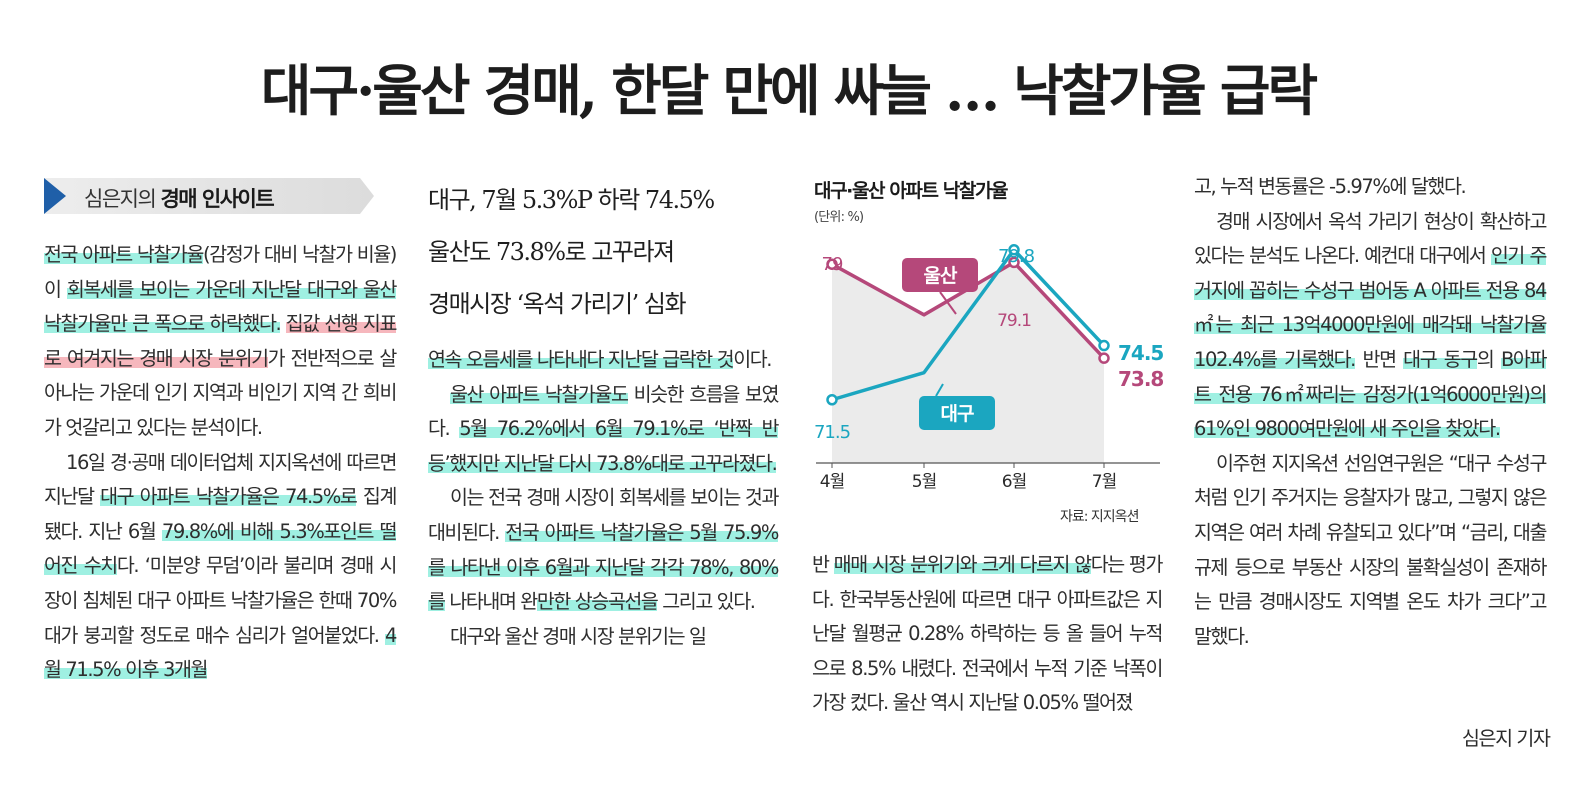 Image resolution: width=1576 pixels, height=798 pixels. I want to click on byline: 심은지 기자, so click(1506, 738).